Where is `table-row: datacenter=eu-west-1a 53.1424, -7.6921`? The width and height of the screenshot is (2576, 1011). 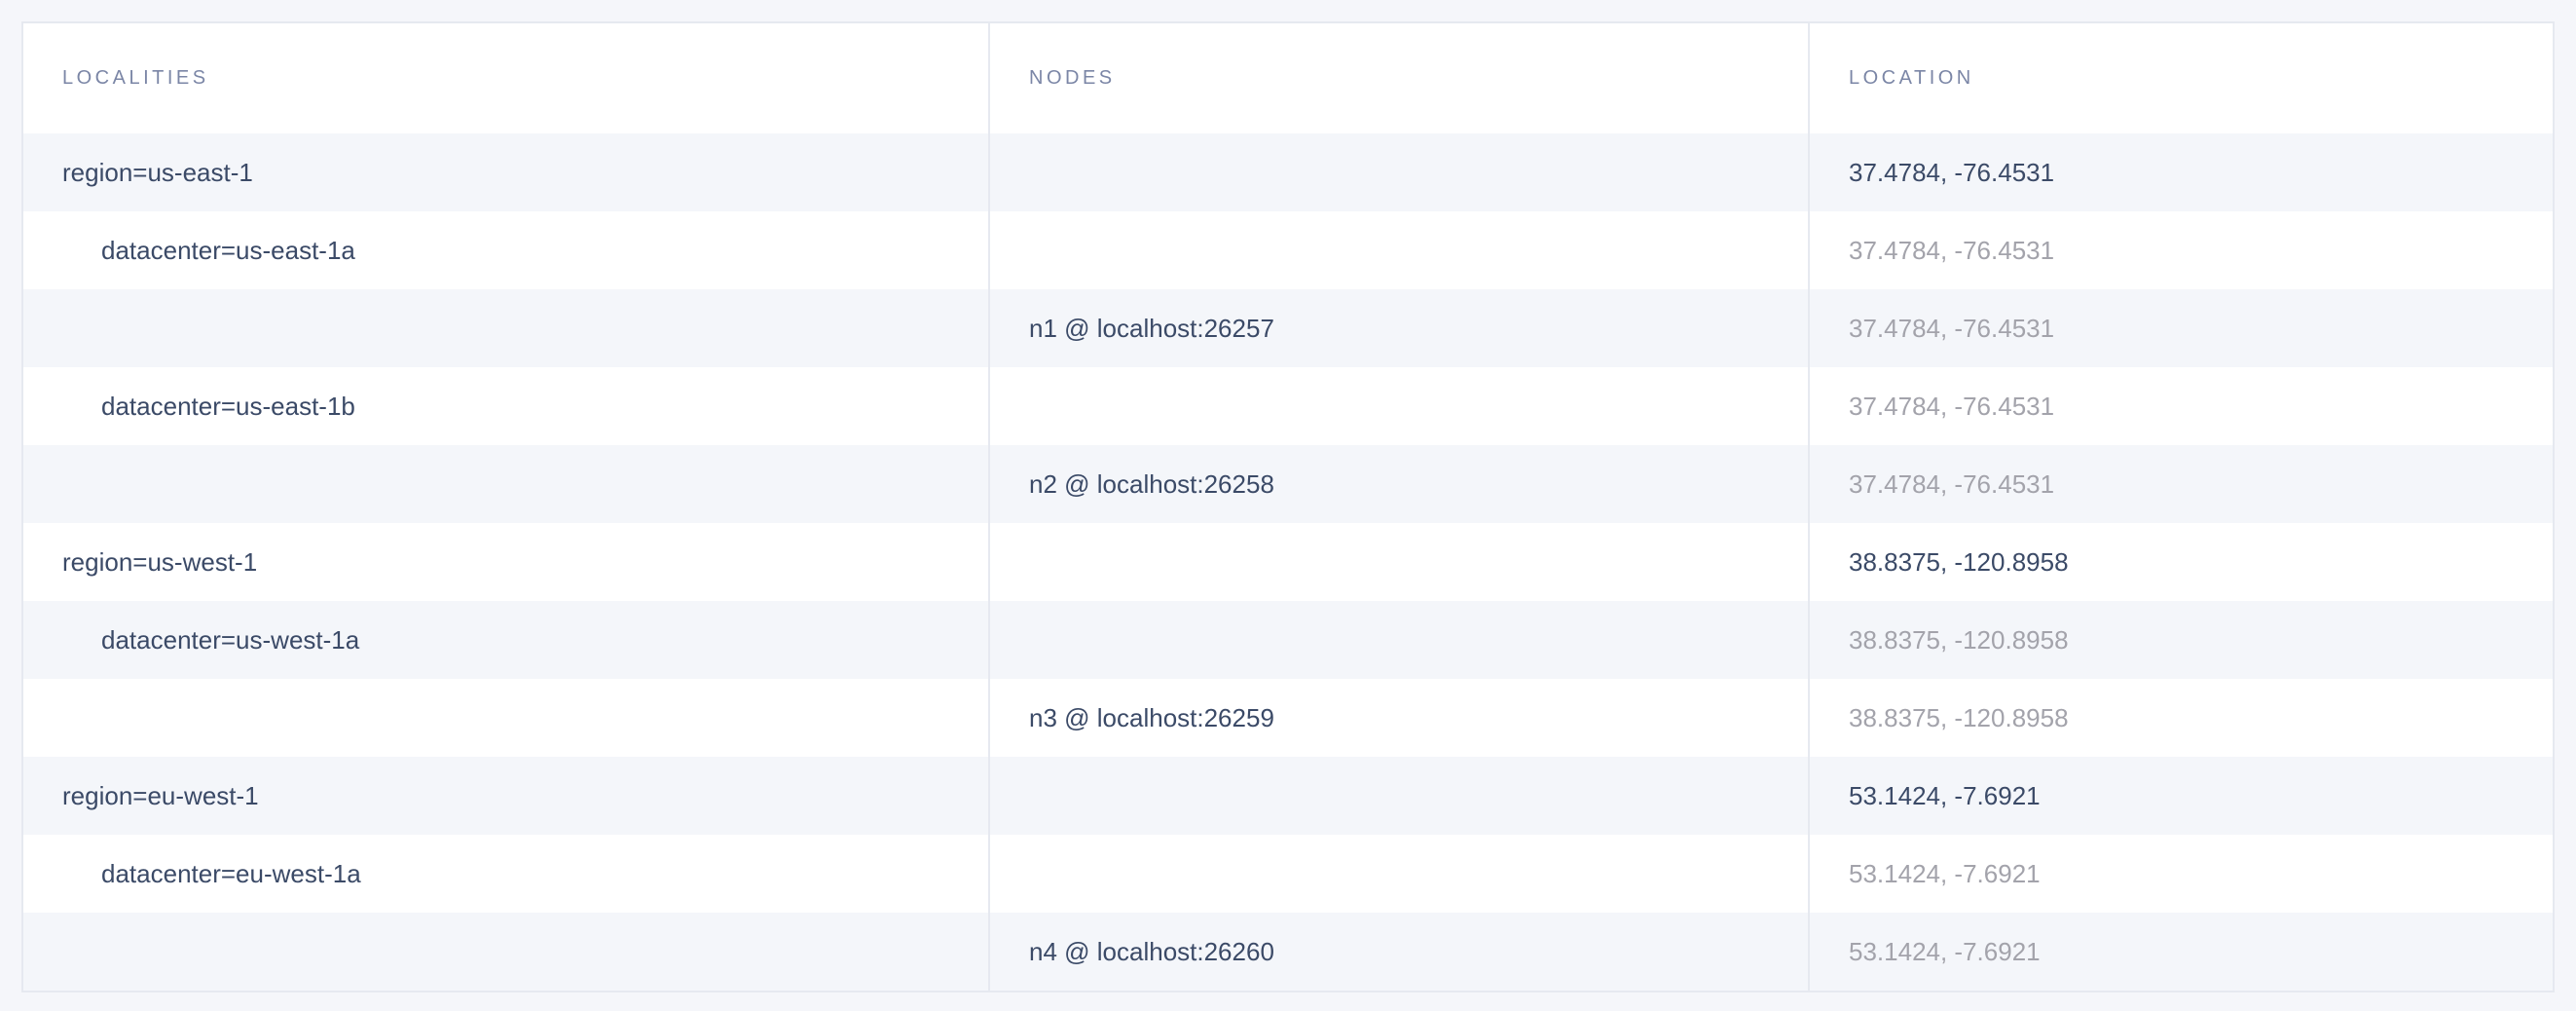 table-row: datacenter=eu-west-1a 53.1424, -7.6921 is located at coordinates (1288, 874).